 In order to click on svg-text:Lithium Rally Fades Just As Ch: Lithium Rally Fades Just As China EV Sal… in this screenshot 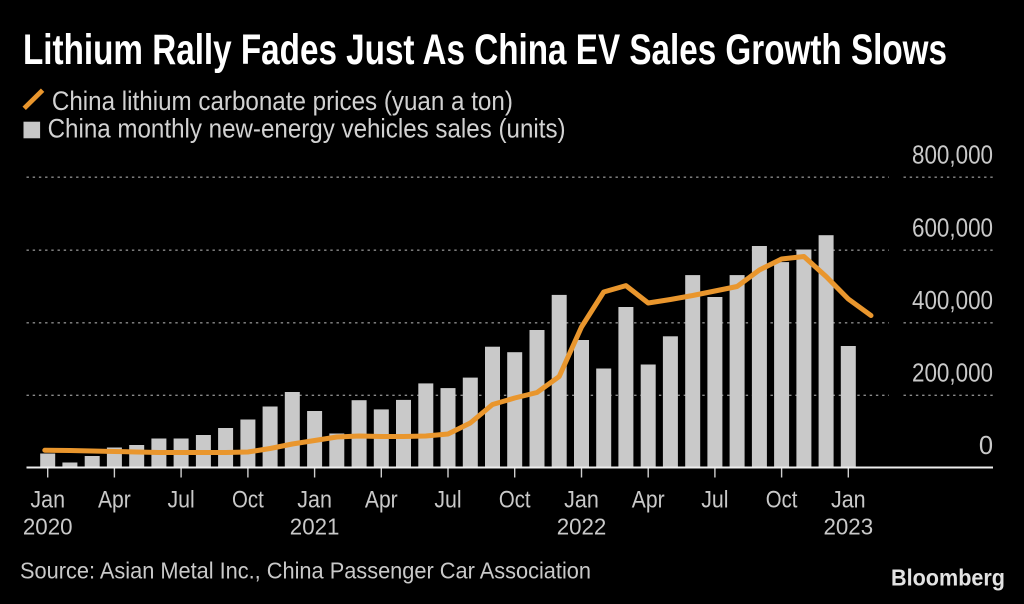, I will do `click(485, 50)`.